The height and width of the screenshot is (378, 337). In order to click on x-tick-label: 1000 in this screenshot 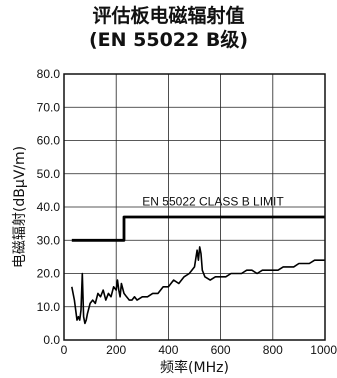, I will do `click(323, 350)`.